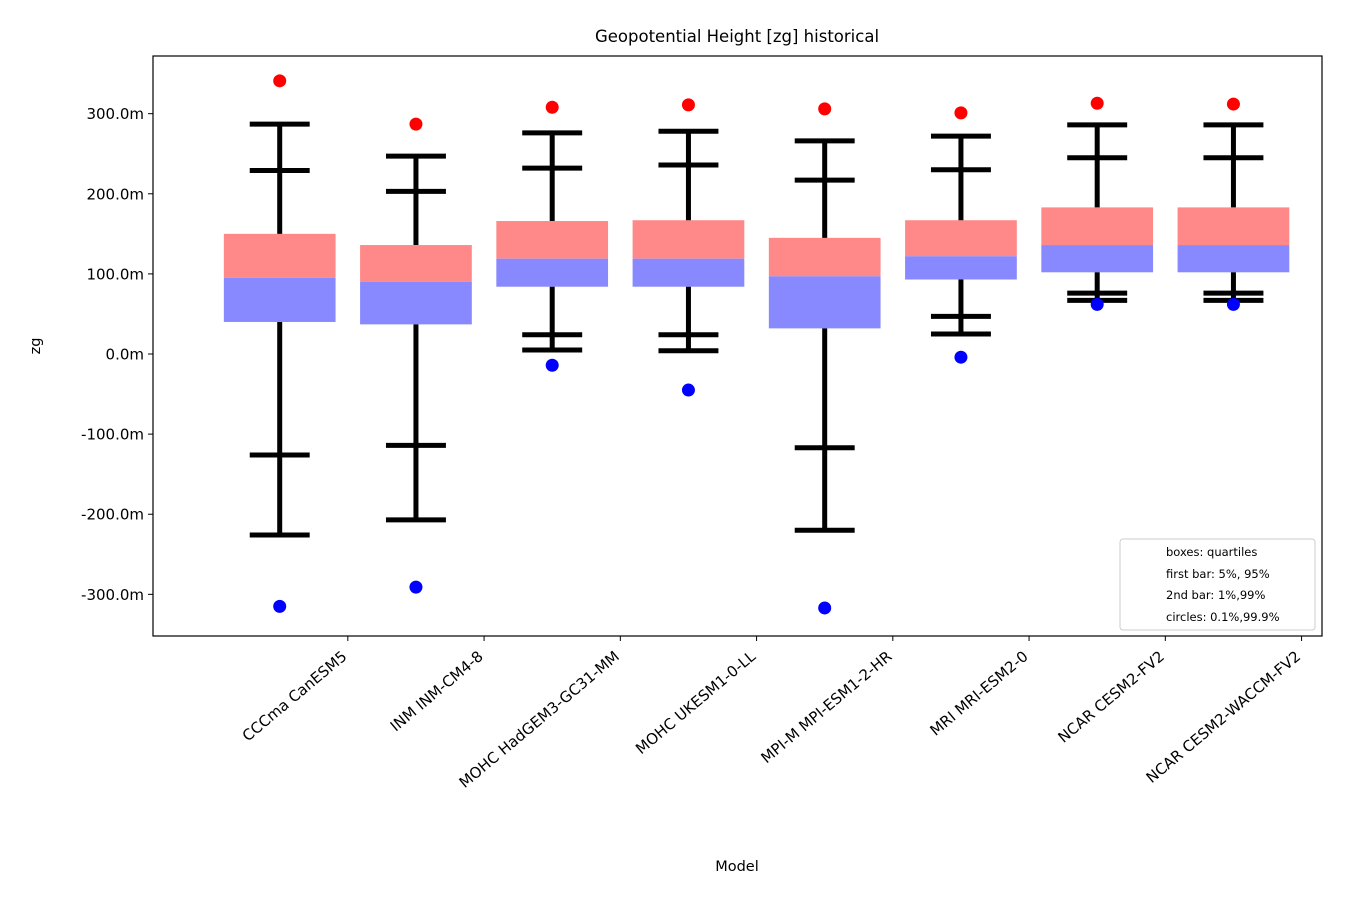 The image size is (1350, 900). What do you see at coordinates (826, 707) in the screenshot?
I see `x-tick-label: MPI-M MPI-ESM1-2-HR` at bounding box center [826, 707].